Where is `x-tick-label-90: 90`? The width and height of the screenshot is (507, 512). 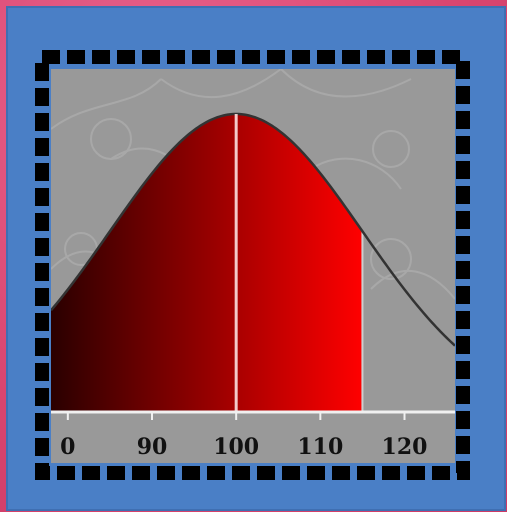 x-tick-label-90: 90 is located at coordinates (152, 447).